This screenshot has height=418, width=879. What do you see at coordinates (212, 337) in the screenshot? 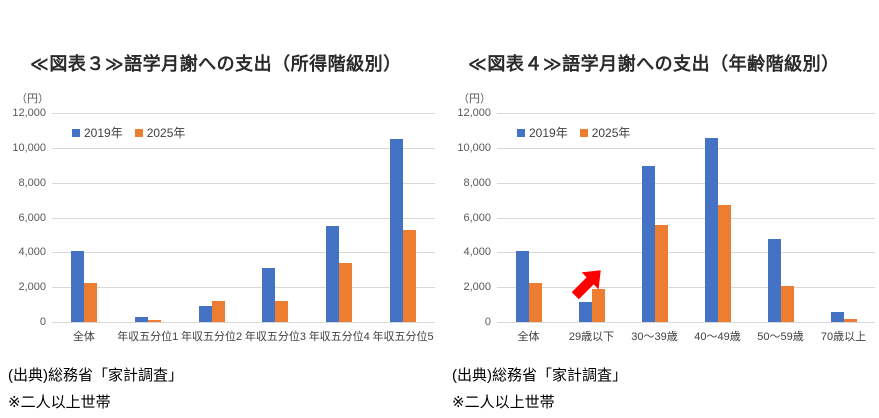
I see `x-tick-label: 年収五分位2` at bounding box center [212, 337].